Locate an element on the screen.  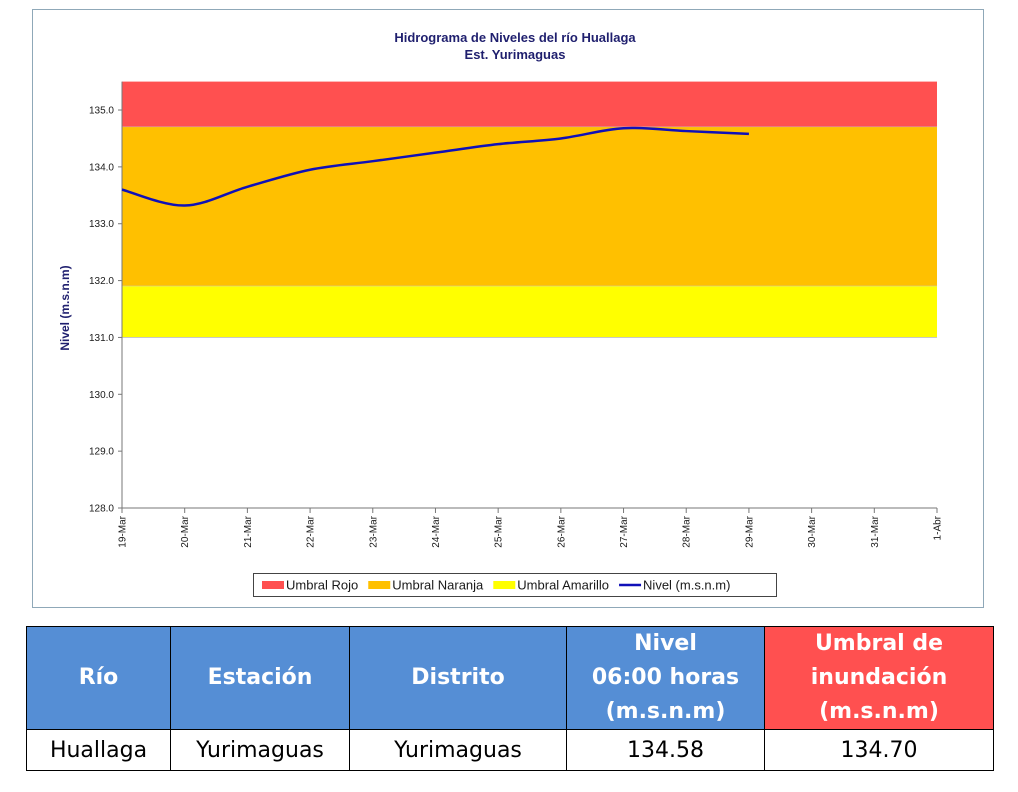
x-tick-label: 30-Mar is located at coordinates (812, 531).